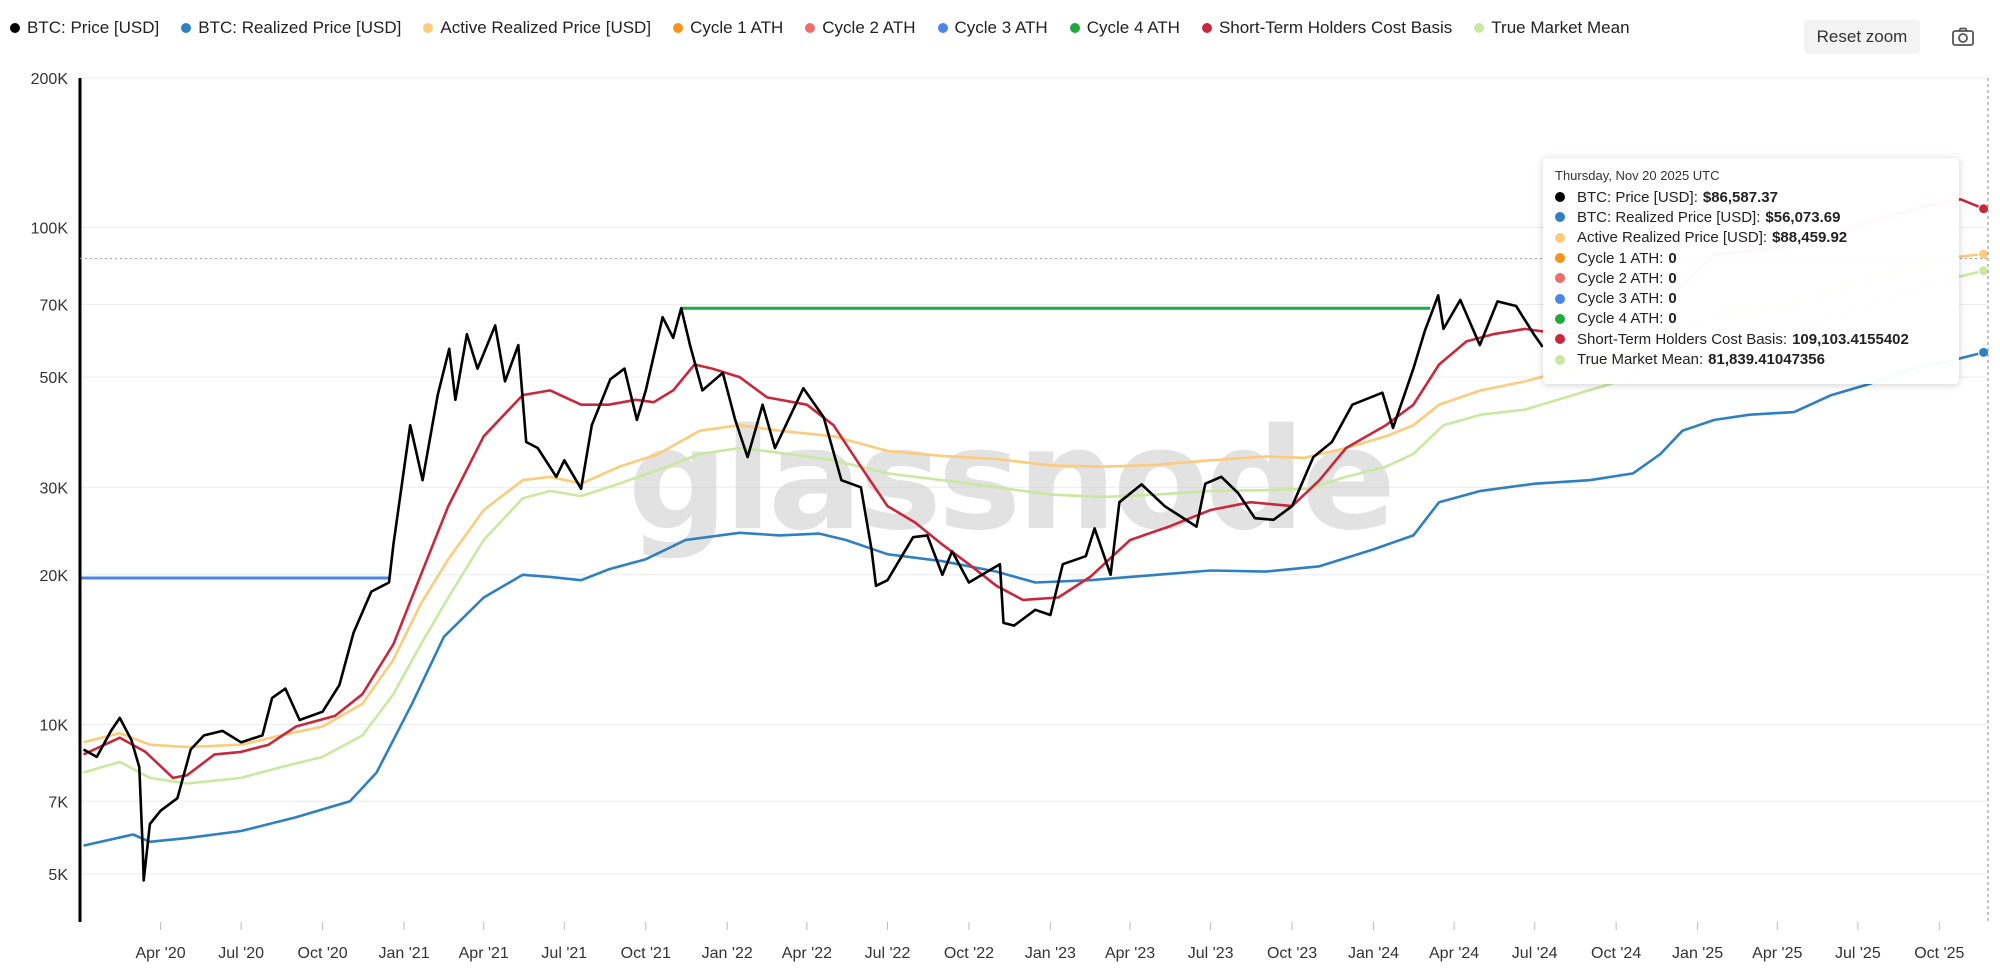 Image resolution: width=2000 pixels, height=972 pixels. What do you see at coordinates (1637, 175) in the screenshot?
I see `tooltip-date: Thursday, Nov 20 2025 UTC` at bounding box center [1637, 175].